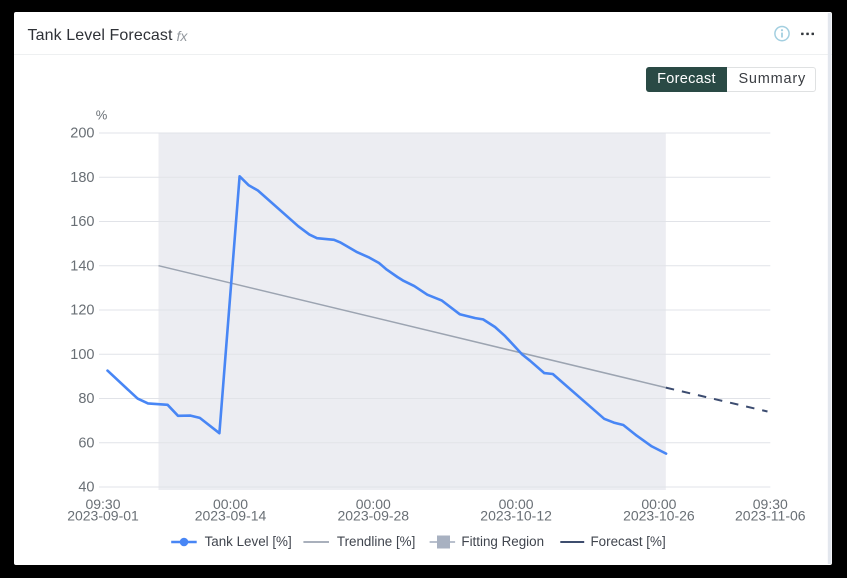 Image resolution: width=847 pixels, height=578 pixels. I want to click on svg-text: 180, so click(82, 178).